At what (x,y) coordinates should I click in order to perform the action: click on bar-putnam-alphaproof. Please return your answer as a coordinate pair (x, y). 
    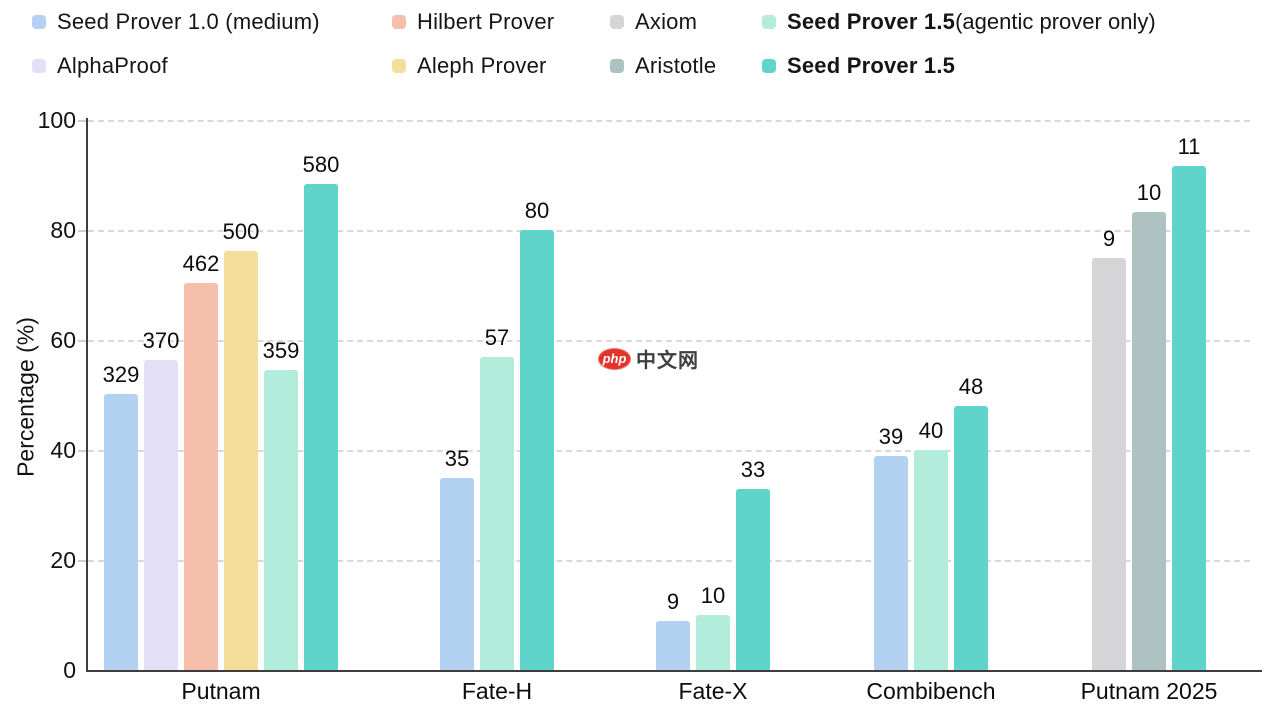
    Looking at the image, I should click on (161, 515).